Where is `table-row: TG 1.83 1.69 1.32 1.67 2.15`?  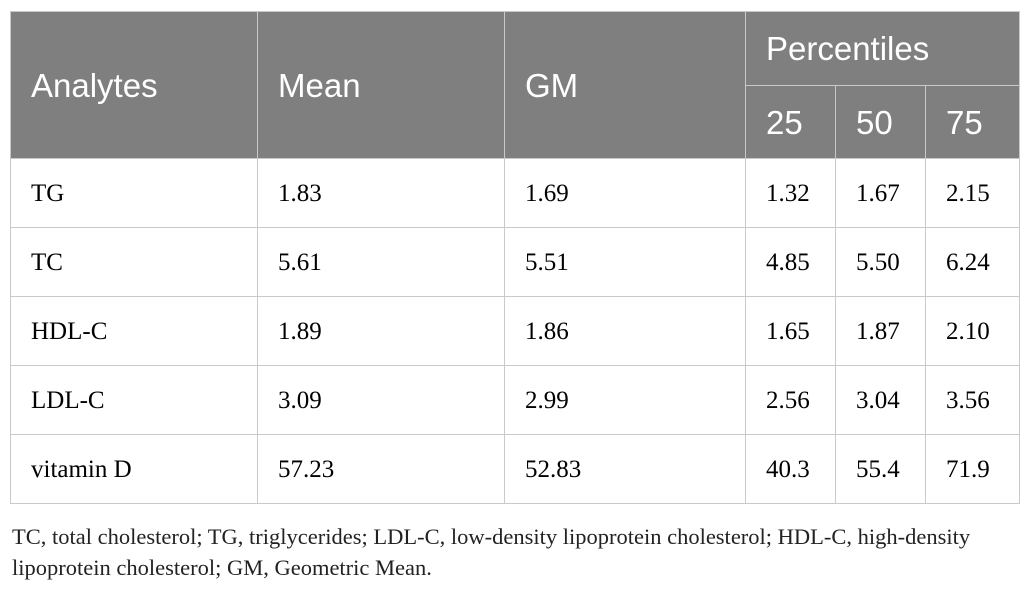 table-row: TG 1.83 1.69 1.32 1.67 2.15 is located at coordinates (515, 193).